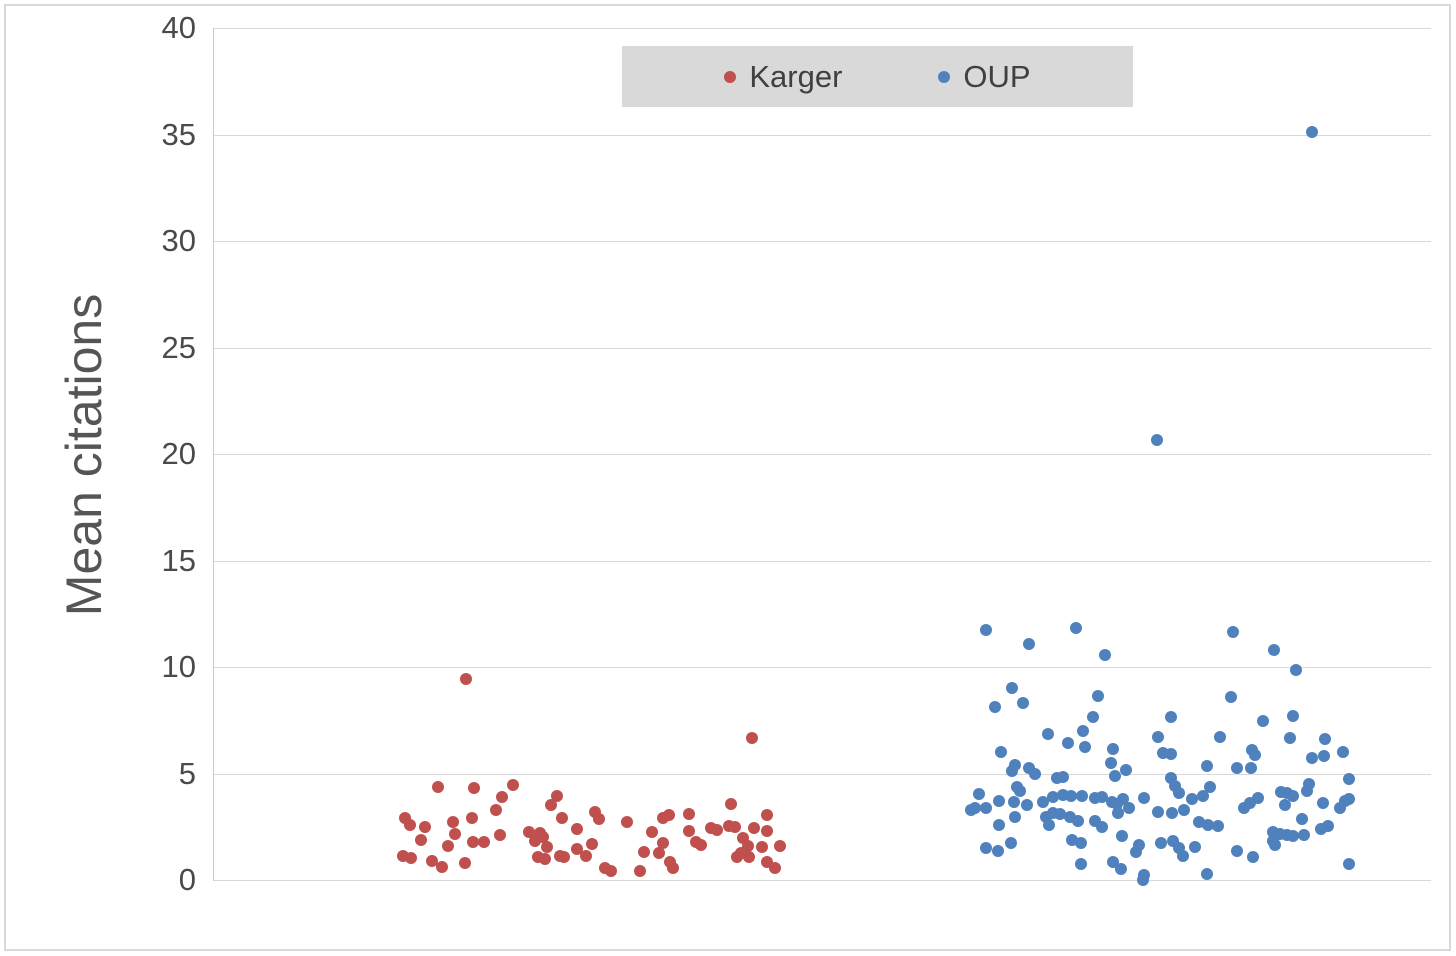 This screenshot has width=1456, height=956. Describe the element at coordinates (178, 560) in the screenshot. I see `y-tick-label: 15` at that location.